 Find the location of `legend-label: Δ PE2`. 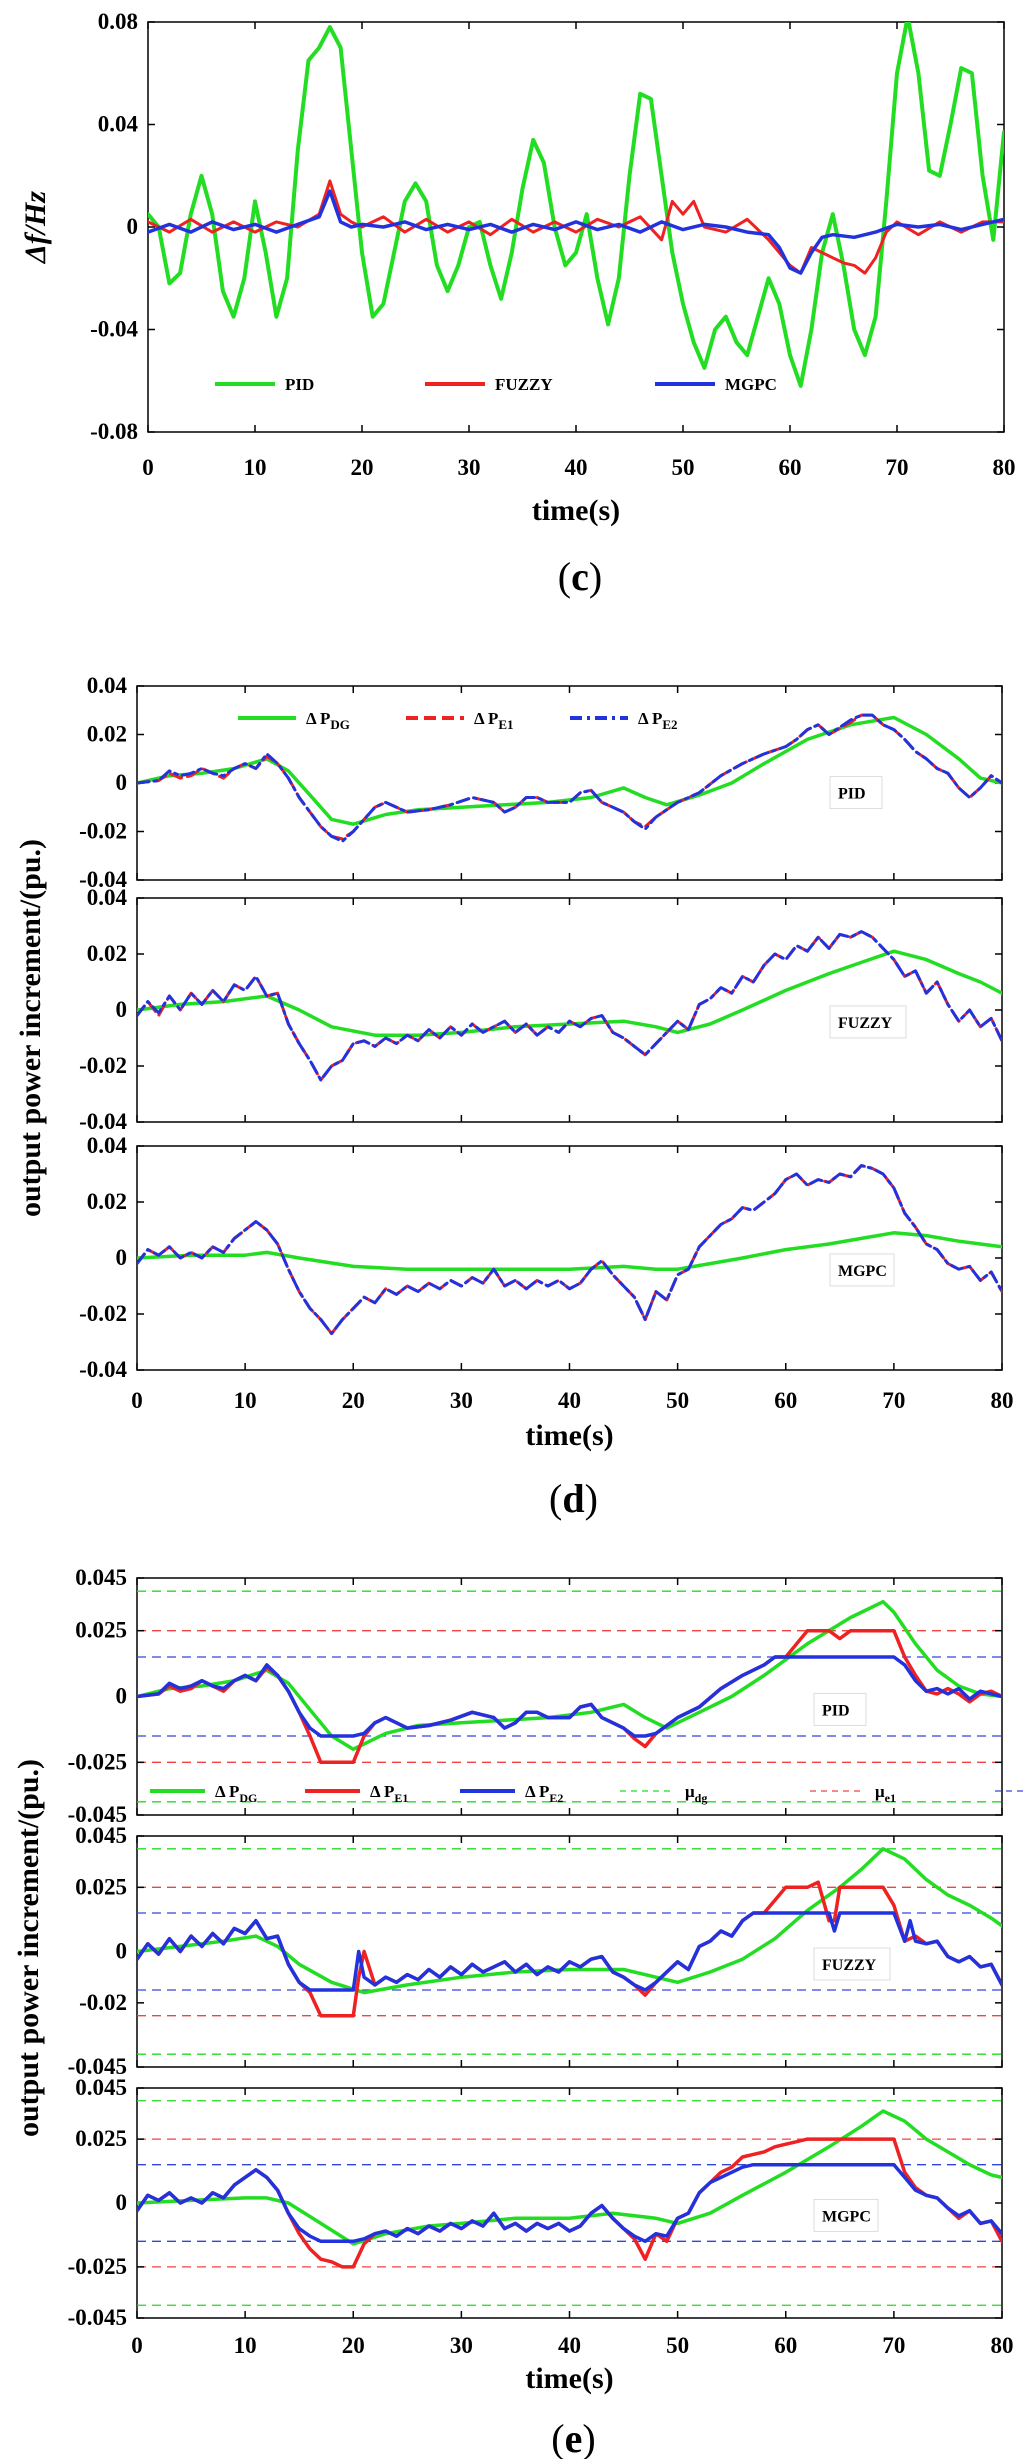

legend-label: Δ PE2 is located at coordinates (658, 720).